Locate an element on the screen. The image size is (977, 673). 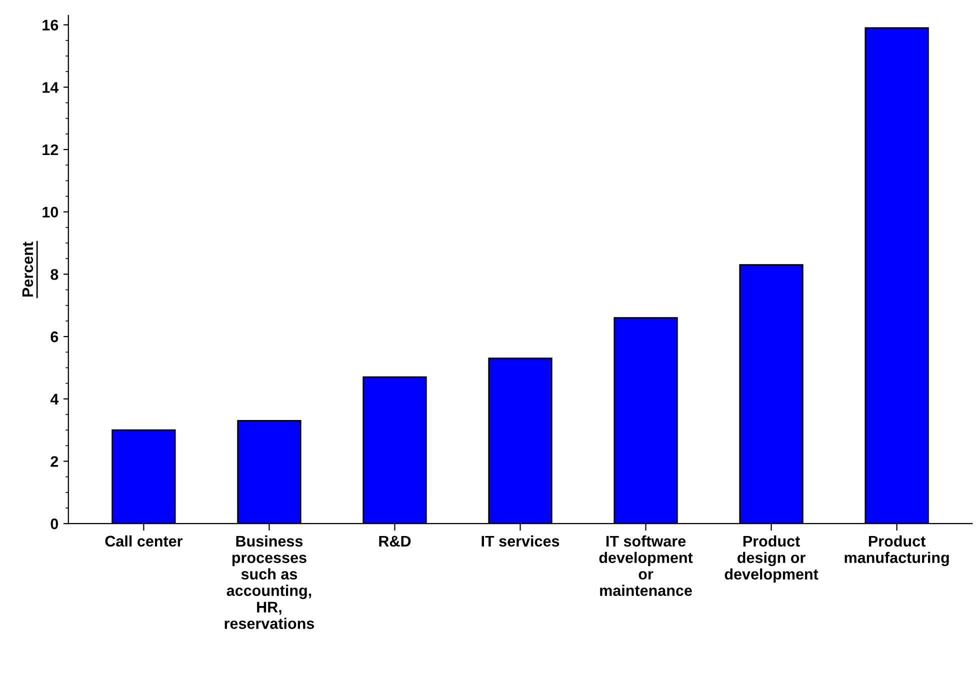
y-tick-label: 16 is located at coordinates (50, 25).